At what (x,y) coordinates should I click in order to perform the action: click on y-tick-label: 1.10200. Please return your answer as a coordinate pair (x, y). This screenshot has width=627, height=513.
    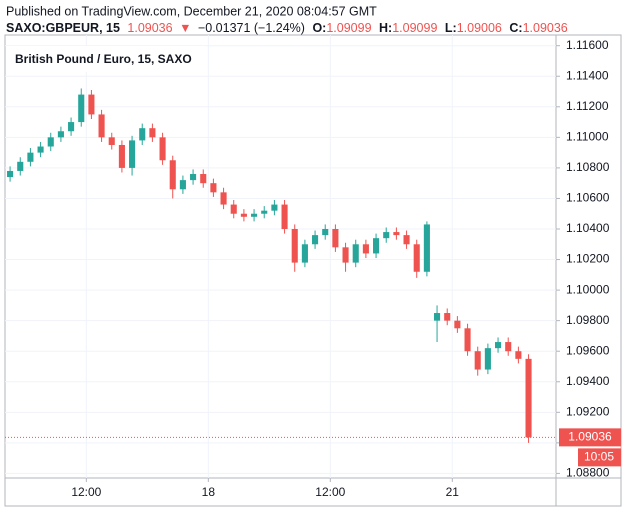
    Looking at the image, I should click on (588, 259).